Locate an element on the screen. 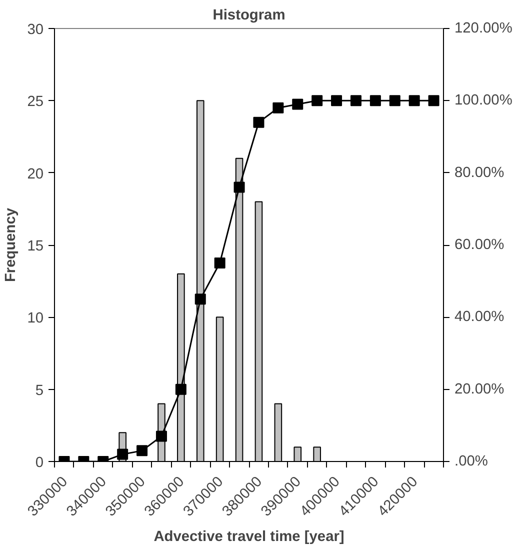 Image resolution: width=515 pixels, height=547 pixels. y2-tick-label: 120.00% is located at coordinates (483, 28).